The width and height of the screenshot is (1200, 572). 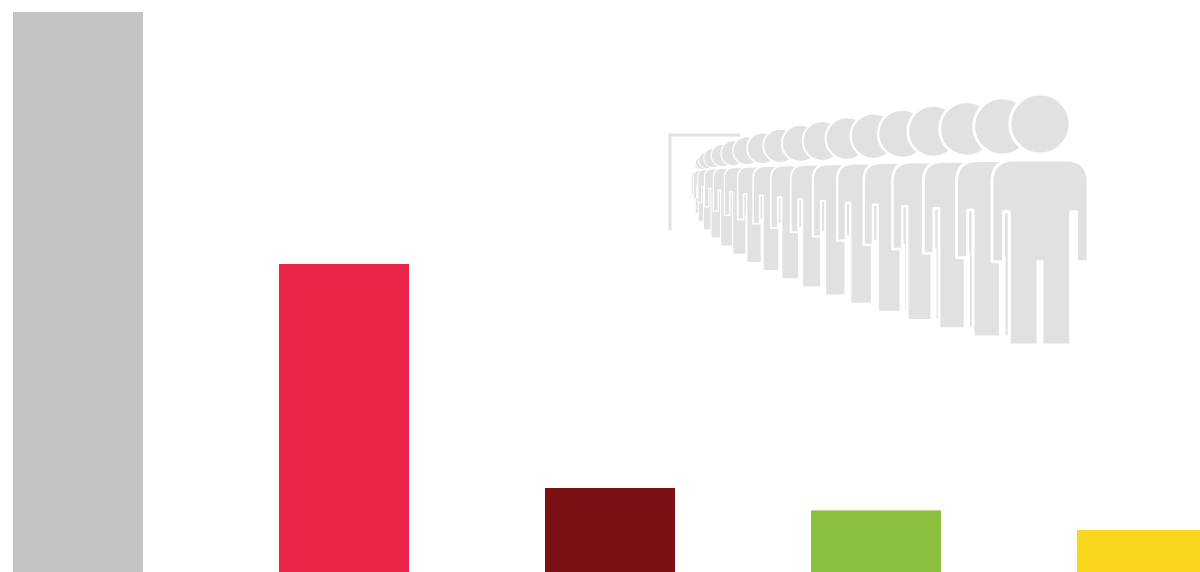 I want to click on bracket-line, so click(x=704, y=181).